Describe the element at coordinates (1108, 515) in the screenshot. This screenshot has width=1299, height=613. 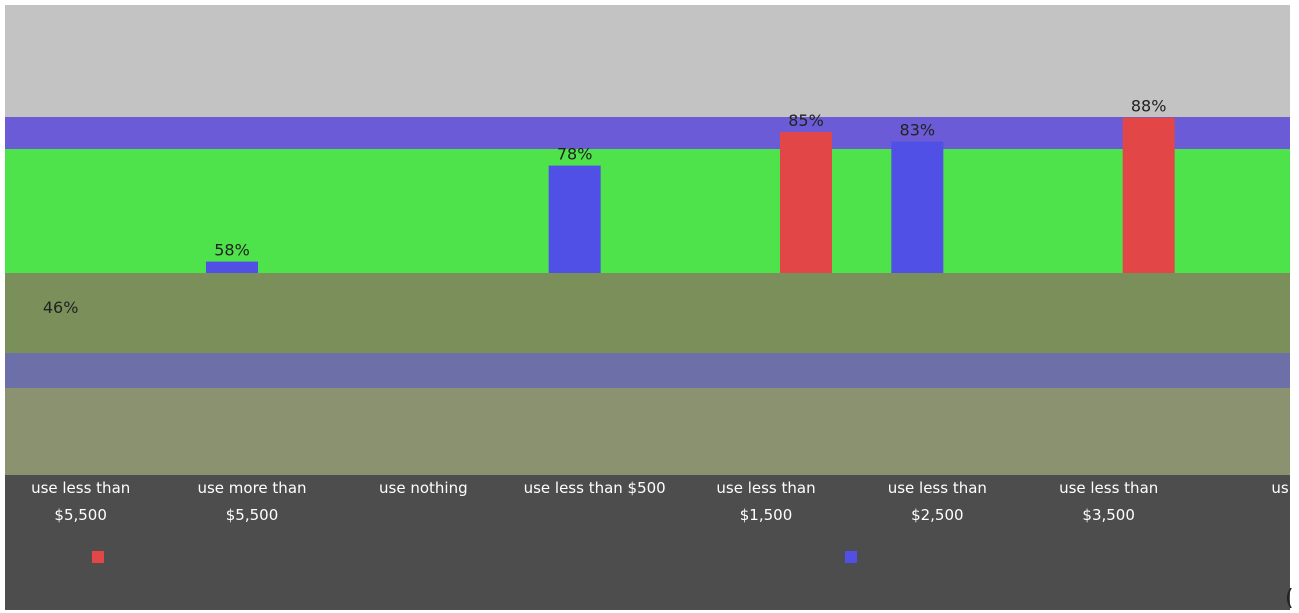
I see `category-label-line2: $3,500` at that location.